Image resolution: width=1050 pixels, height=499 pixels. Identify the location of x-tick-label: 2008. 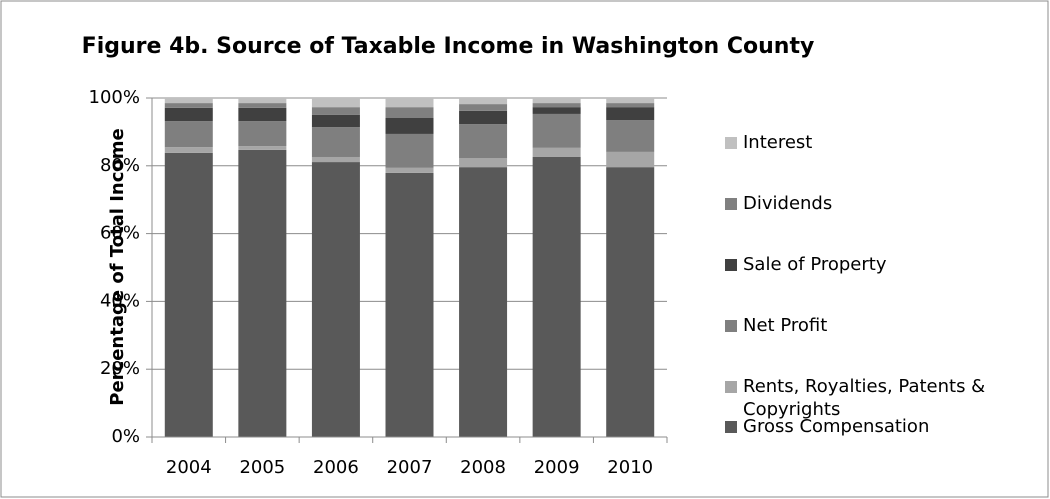
(483, 467).